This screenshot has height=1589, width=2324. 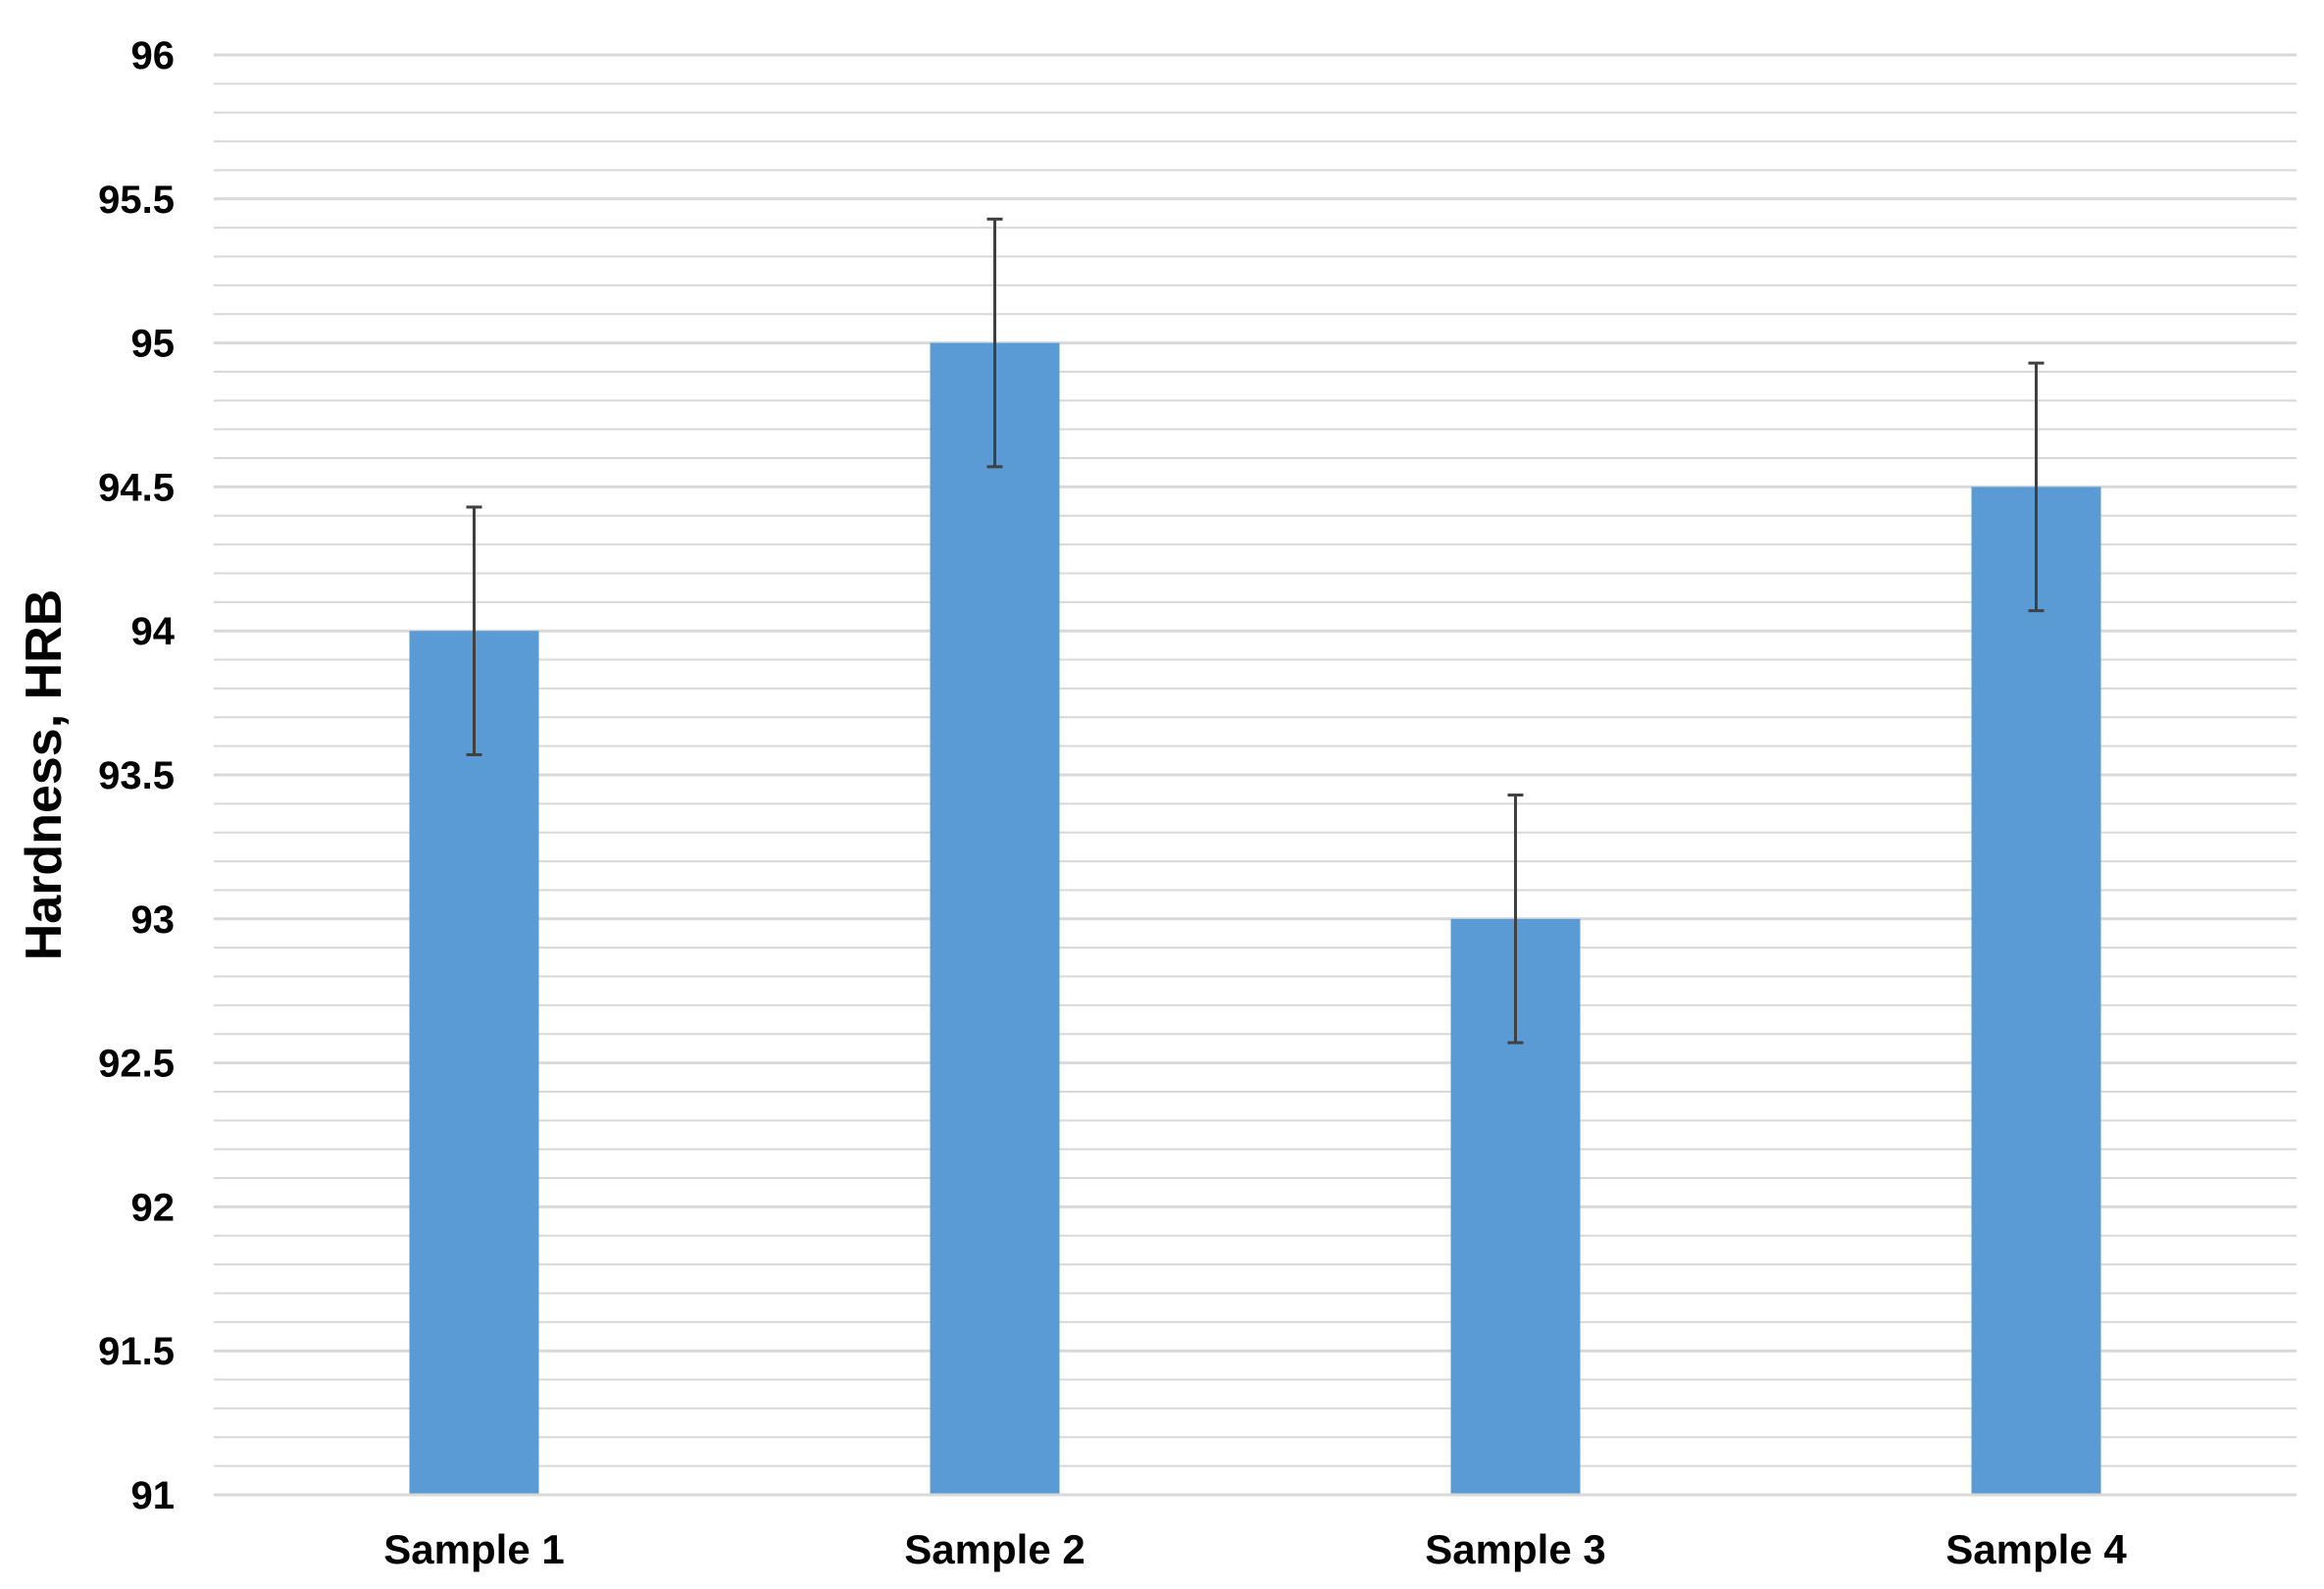 I want to click on y-tick-label: 93.5, so click(x=136, y=776).